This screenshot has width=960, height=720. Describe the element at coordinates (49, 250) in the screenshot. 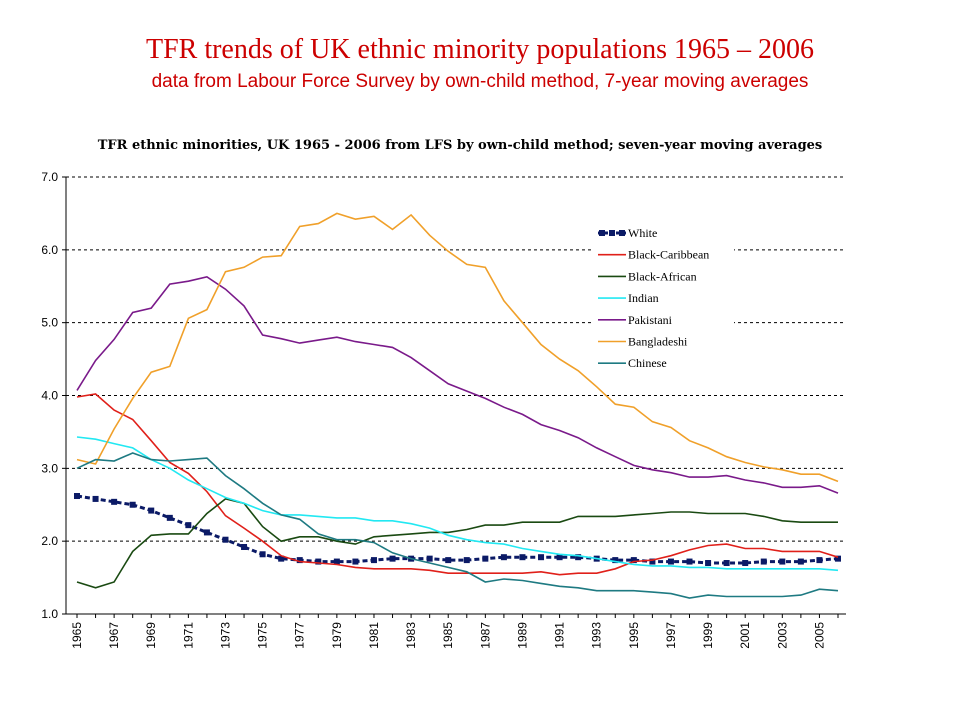

I see `y-tick-label: 6.0` at that location.